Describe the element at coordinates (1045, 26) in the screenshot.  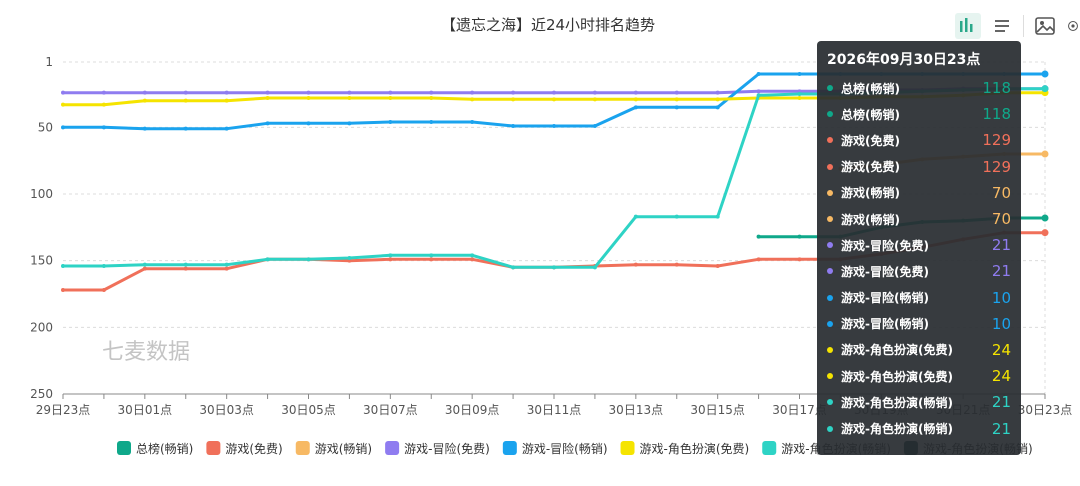
I see `save-image-icon` at that location.